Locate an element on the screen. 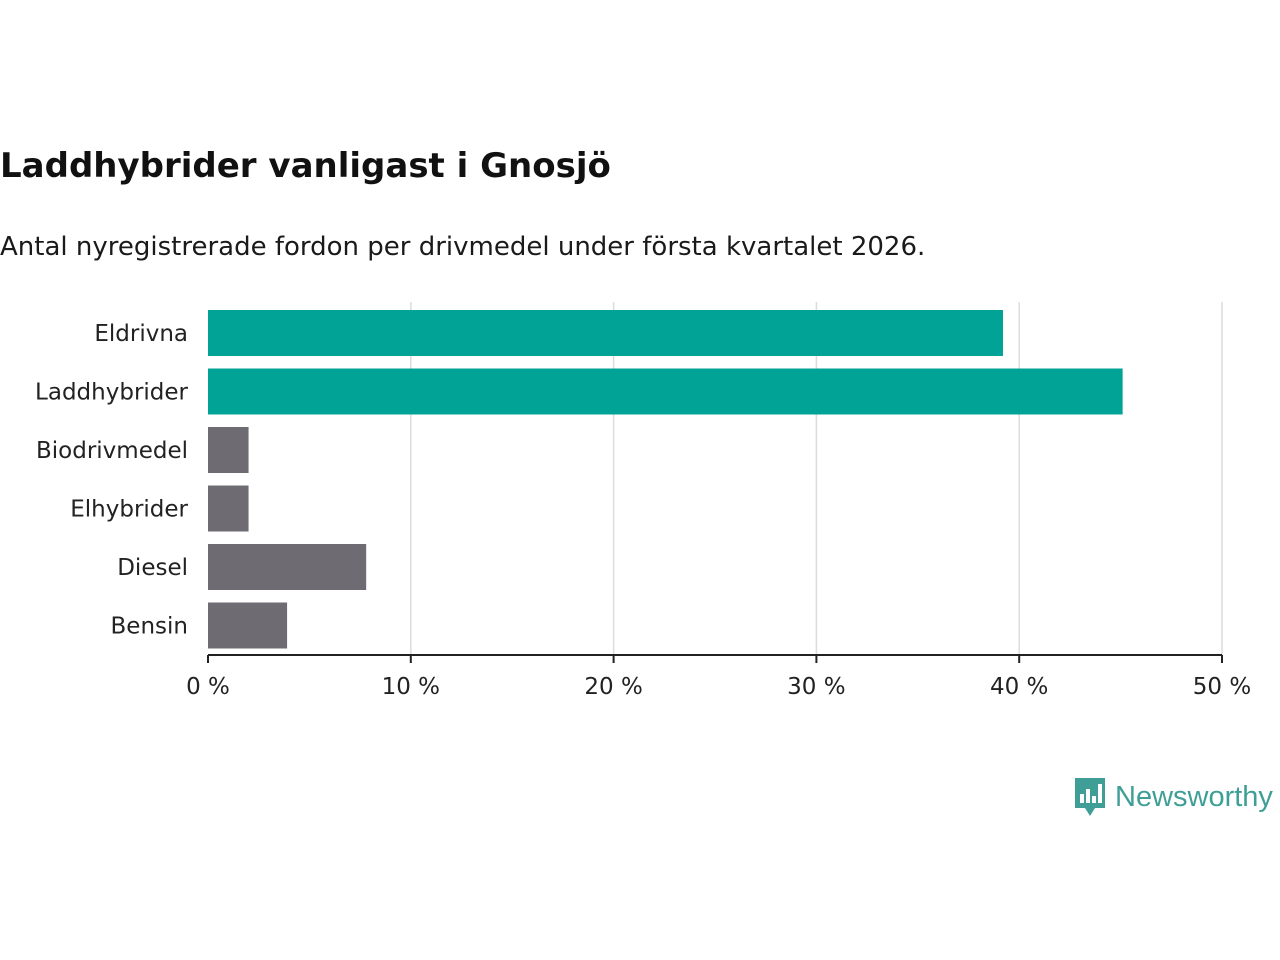  chart-title: Laddhybrider vanligast i Gnosjö is located at coordinates (305, 166).